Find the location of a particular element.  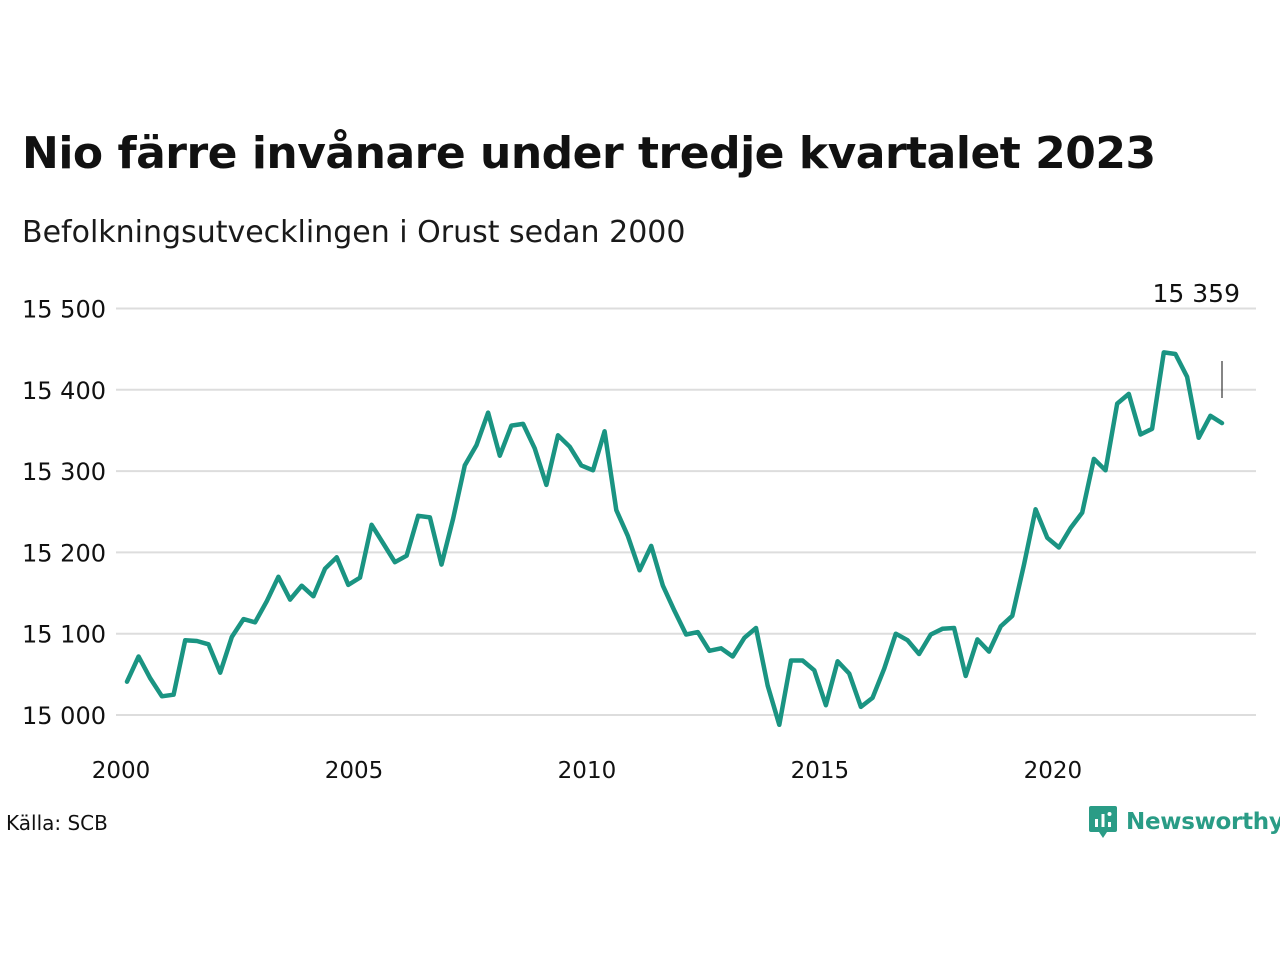

y-axis-ticks: 15 000 15 100 15 200 15 300 15 400 15 500 is located at coordinates (64, 513).